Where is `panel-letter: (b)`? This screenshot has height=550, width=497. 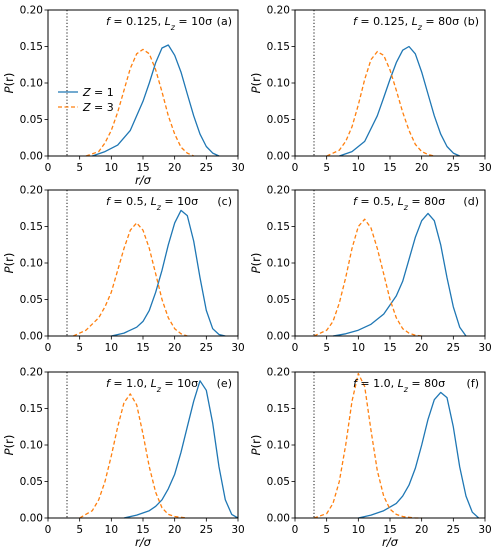 panel-letter: (b) is located at coordinates (471, 21).